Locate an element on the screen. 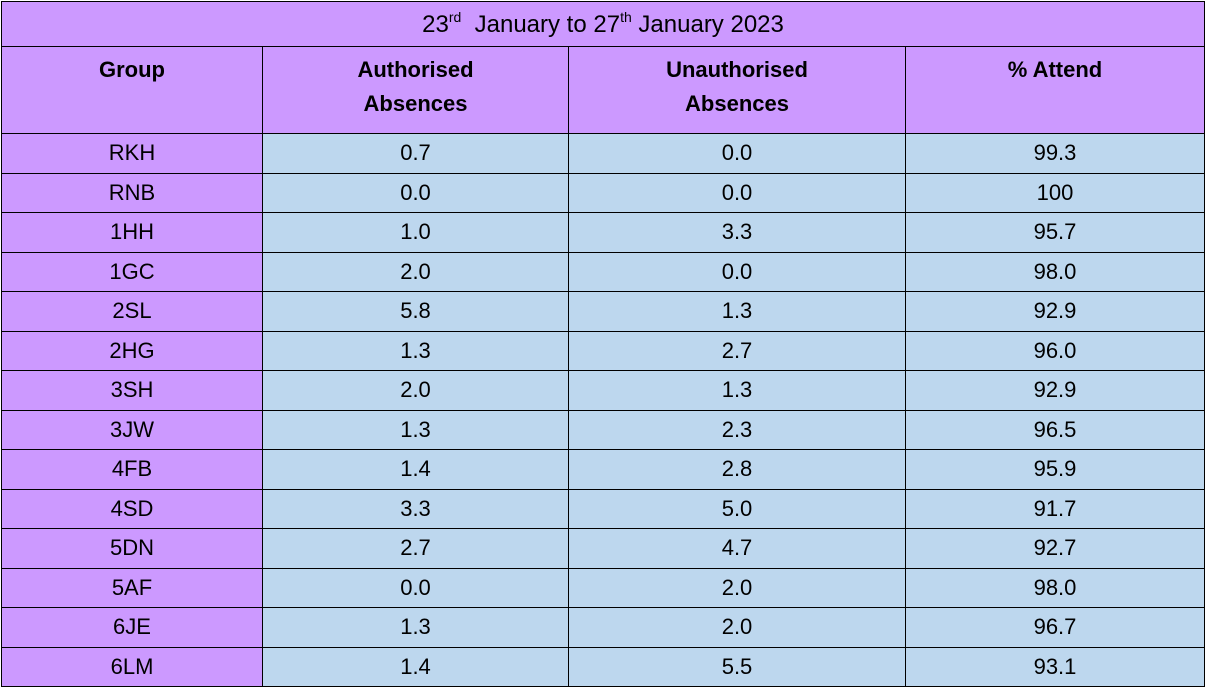 This screenshot has width=1205, height=696. group-cell: 3JW is located at coordinates (132, 429).